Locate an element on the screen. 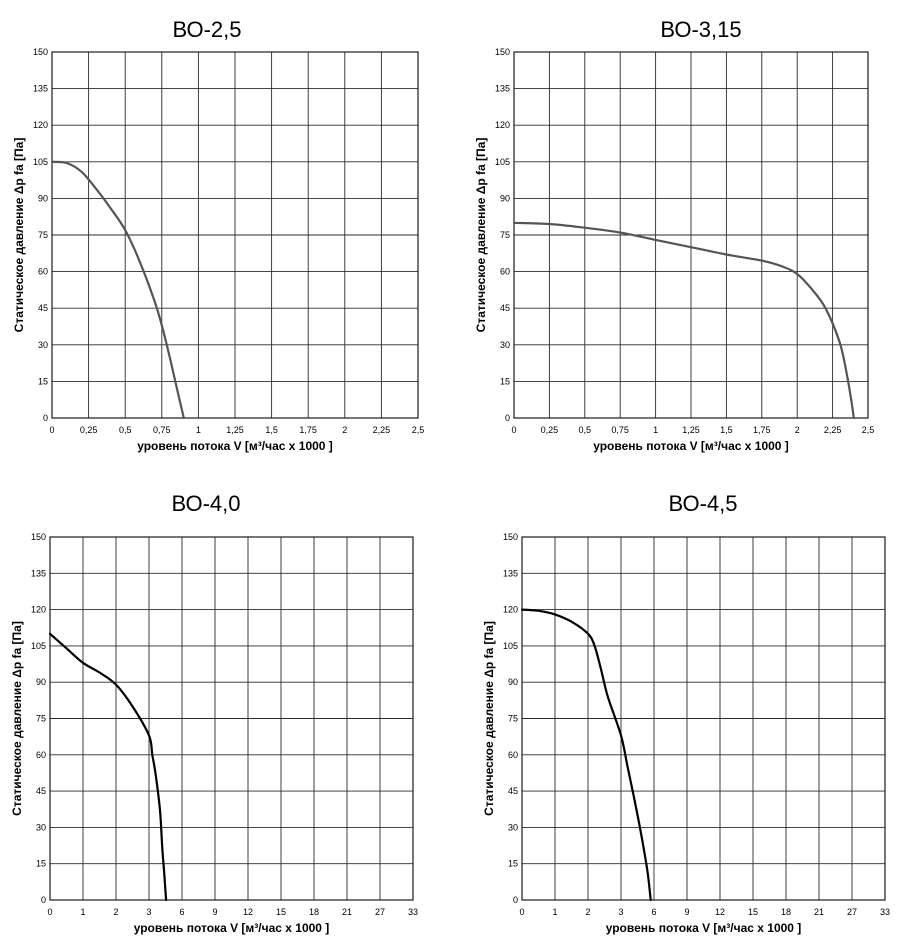  x-tick-label: 9 is located at coordinates (214, 912).